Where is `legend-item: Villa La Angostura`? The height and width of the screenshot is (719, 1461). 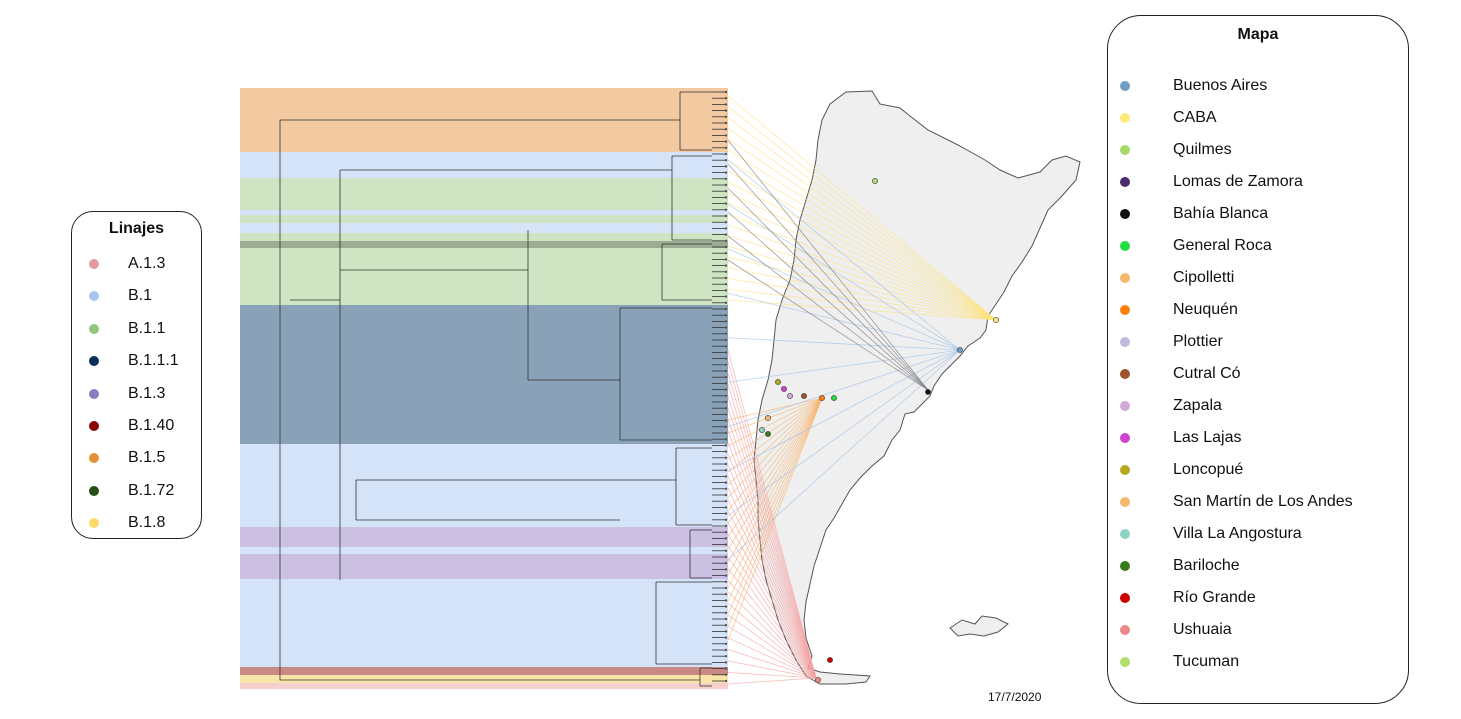
legend-item: Villa La Angostura is located at coordinates (1211, 534).